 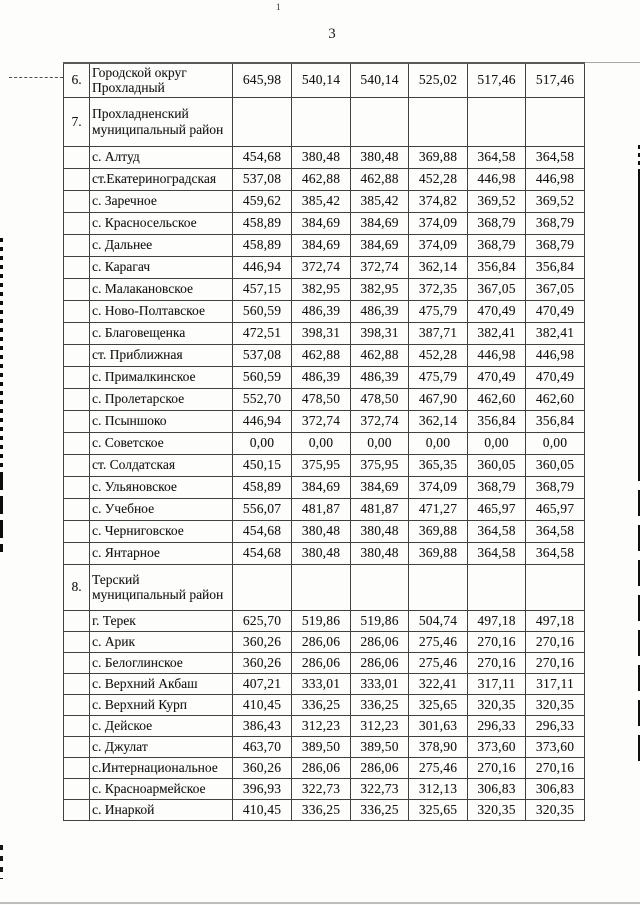 What do you see at coordinates (161, 333) in the screenshot?
I see `settlement-name-cell: с. Благовещенка` at bounding box center [161, 333].